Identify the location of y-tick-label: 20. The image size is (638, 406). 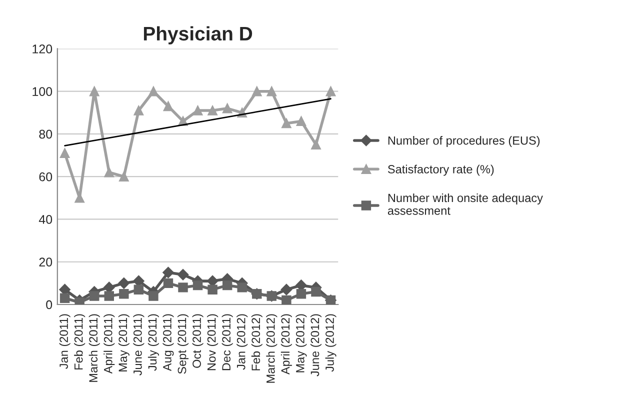
(45, 262).